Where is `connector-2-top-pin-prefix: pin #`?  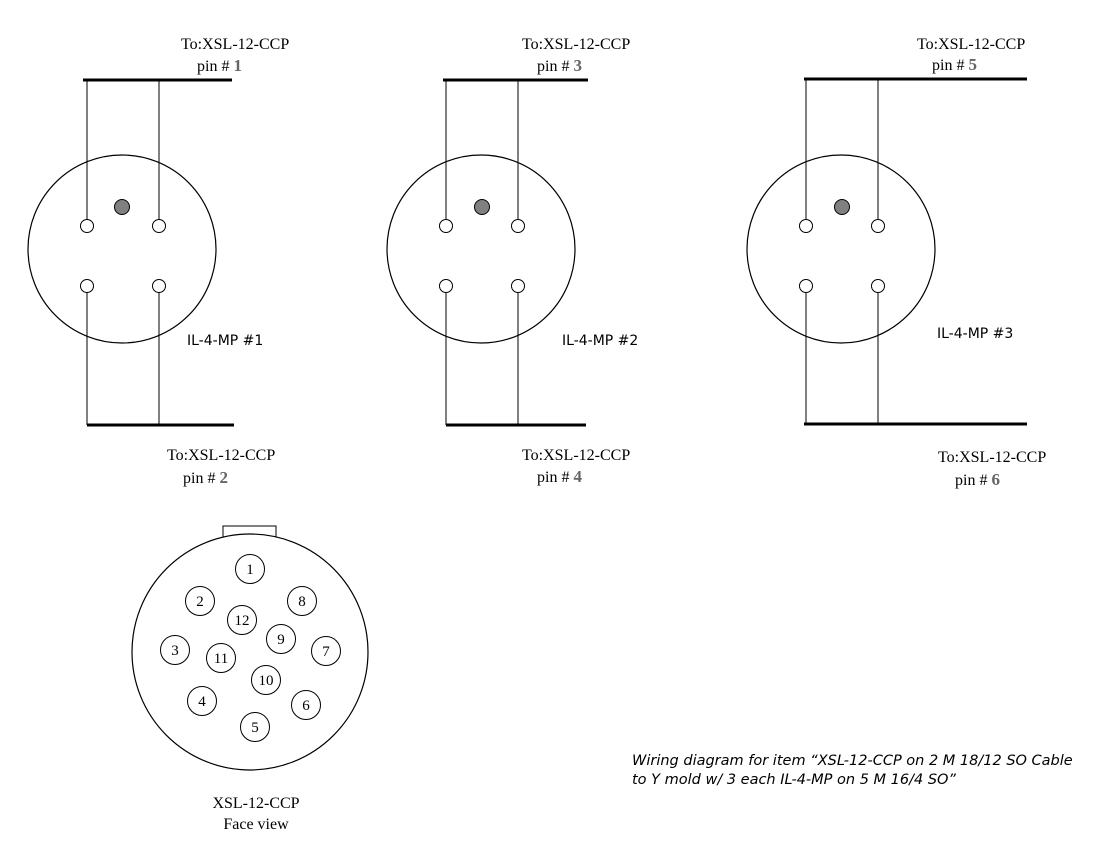
connector-2-top-pin-prefix: pin # is located at coordinates (555, 66).